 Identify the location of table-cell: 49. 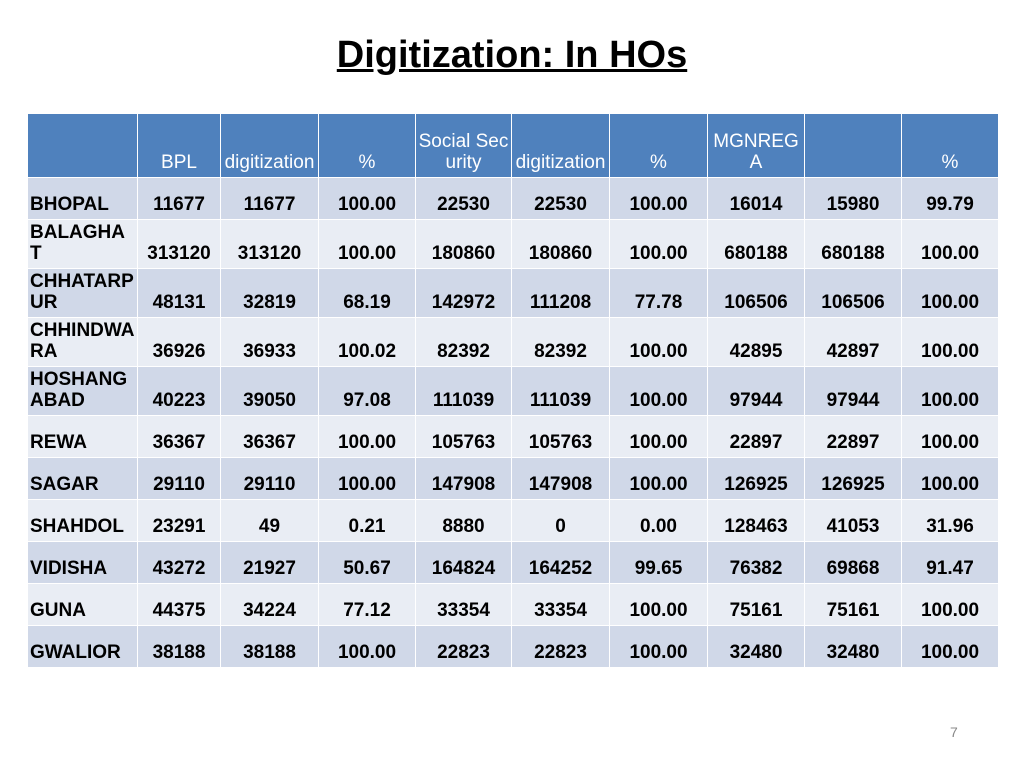
(269, 520).